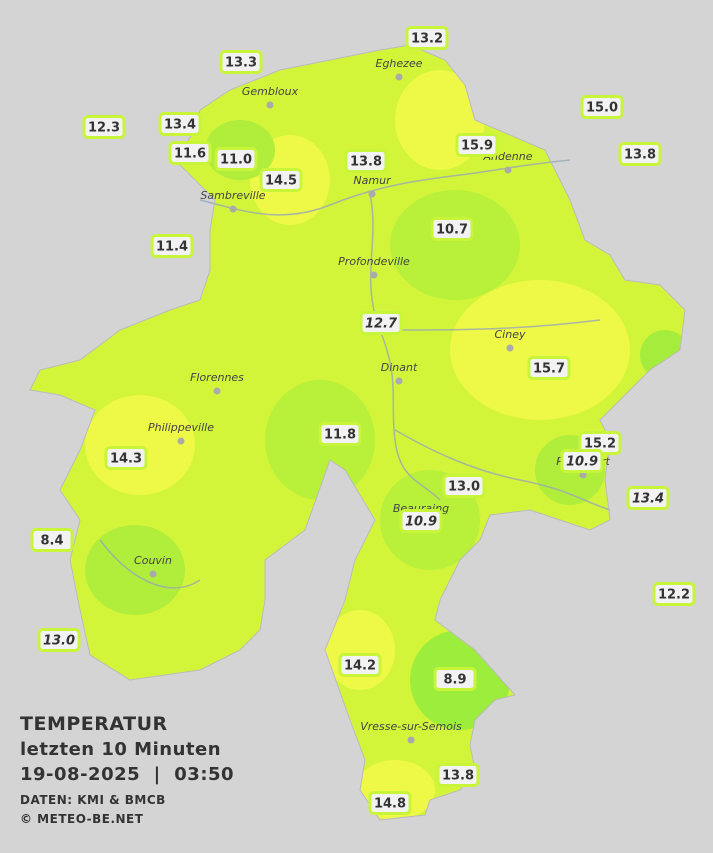  I want to click on station-value: 14.5, so click(281, 181).